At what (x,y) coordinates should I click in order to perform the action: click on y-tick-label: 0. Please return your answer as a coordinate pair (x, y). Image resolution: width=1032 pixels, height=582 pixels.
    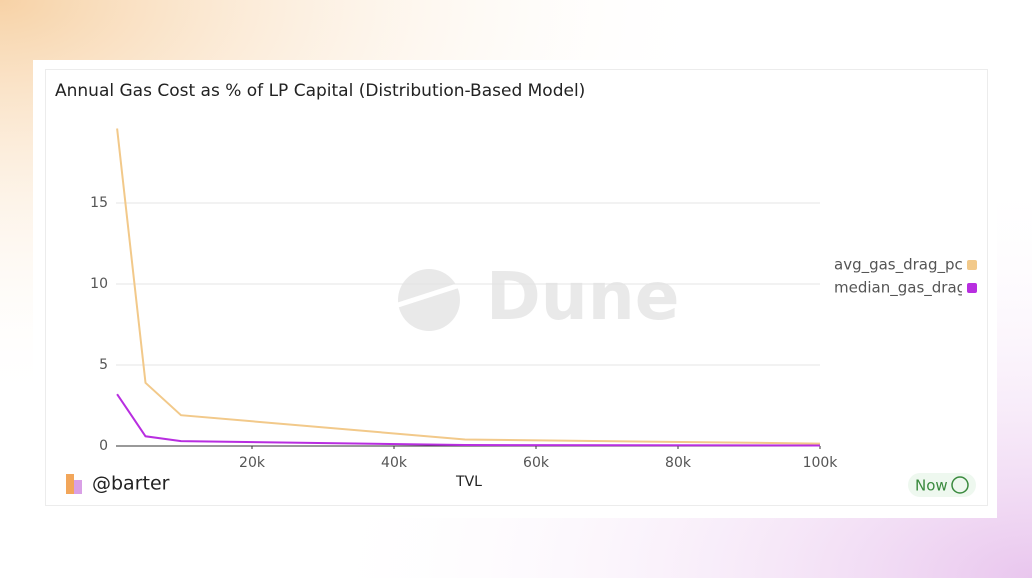
    Looking at the image, I should click on (103, 446).